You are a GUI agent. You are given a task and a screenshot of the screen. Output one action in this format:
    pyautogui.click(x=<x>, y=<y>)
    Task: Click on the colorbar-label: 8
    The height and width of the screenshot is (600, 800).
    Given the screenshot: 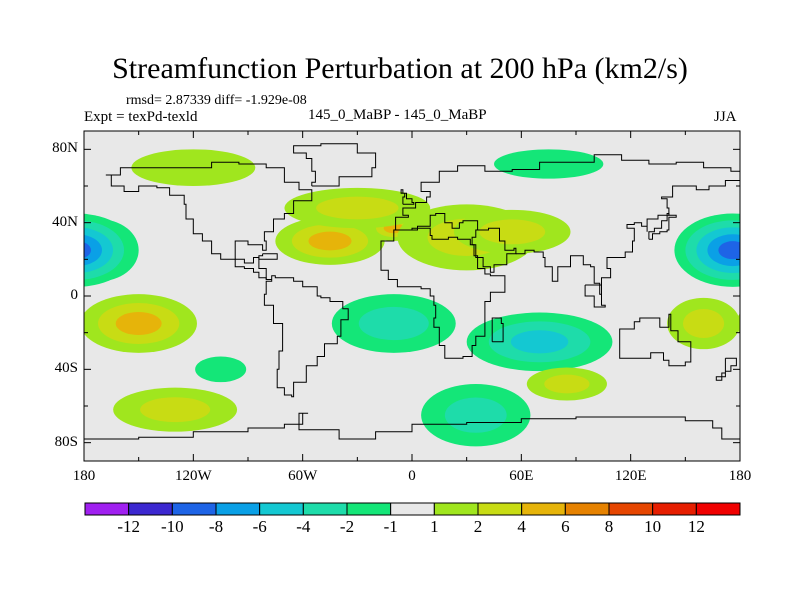 What is the action you would take?
    pyautogui.click(x=609, y=526)
    